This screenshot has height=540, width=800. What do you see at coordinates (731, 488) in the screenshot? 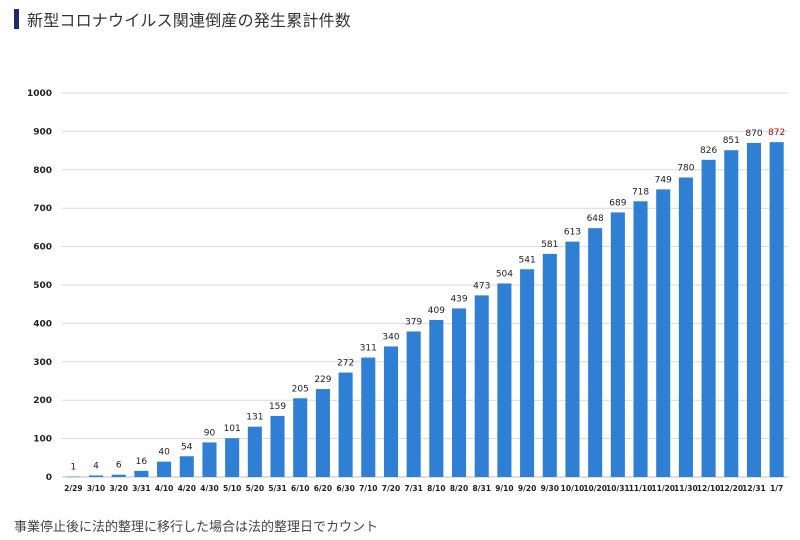
I see `x-tick-label: 12/20` at bounding box center [731, 488].